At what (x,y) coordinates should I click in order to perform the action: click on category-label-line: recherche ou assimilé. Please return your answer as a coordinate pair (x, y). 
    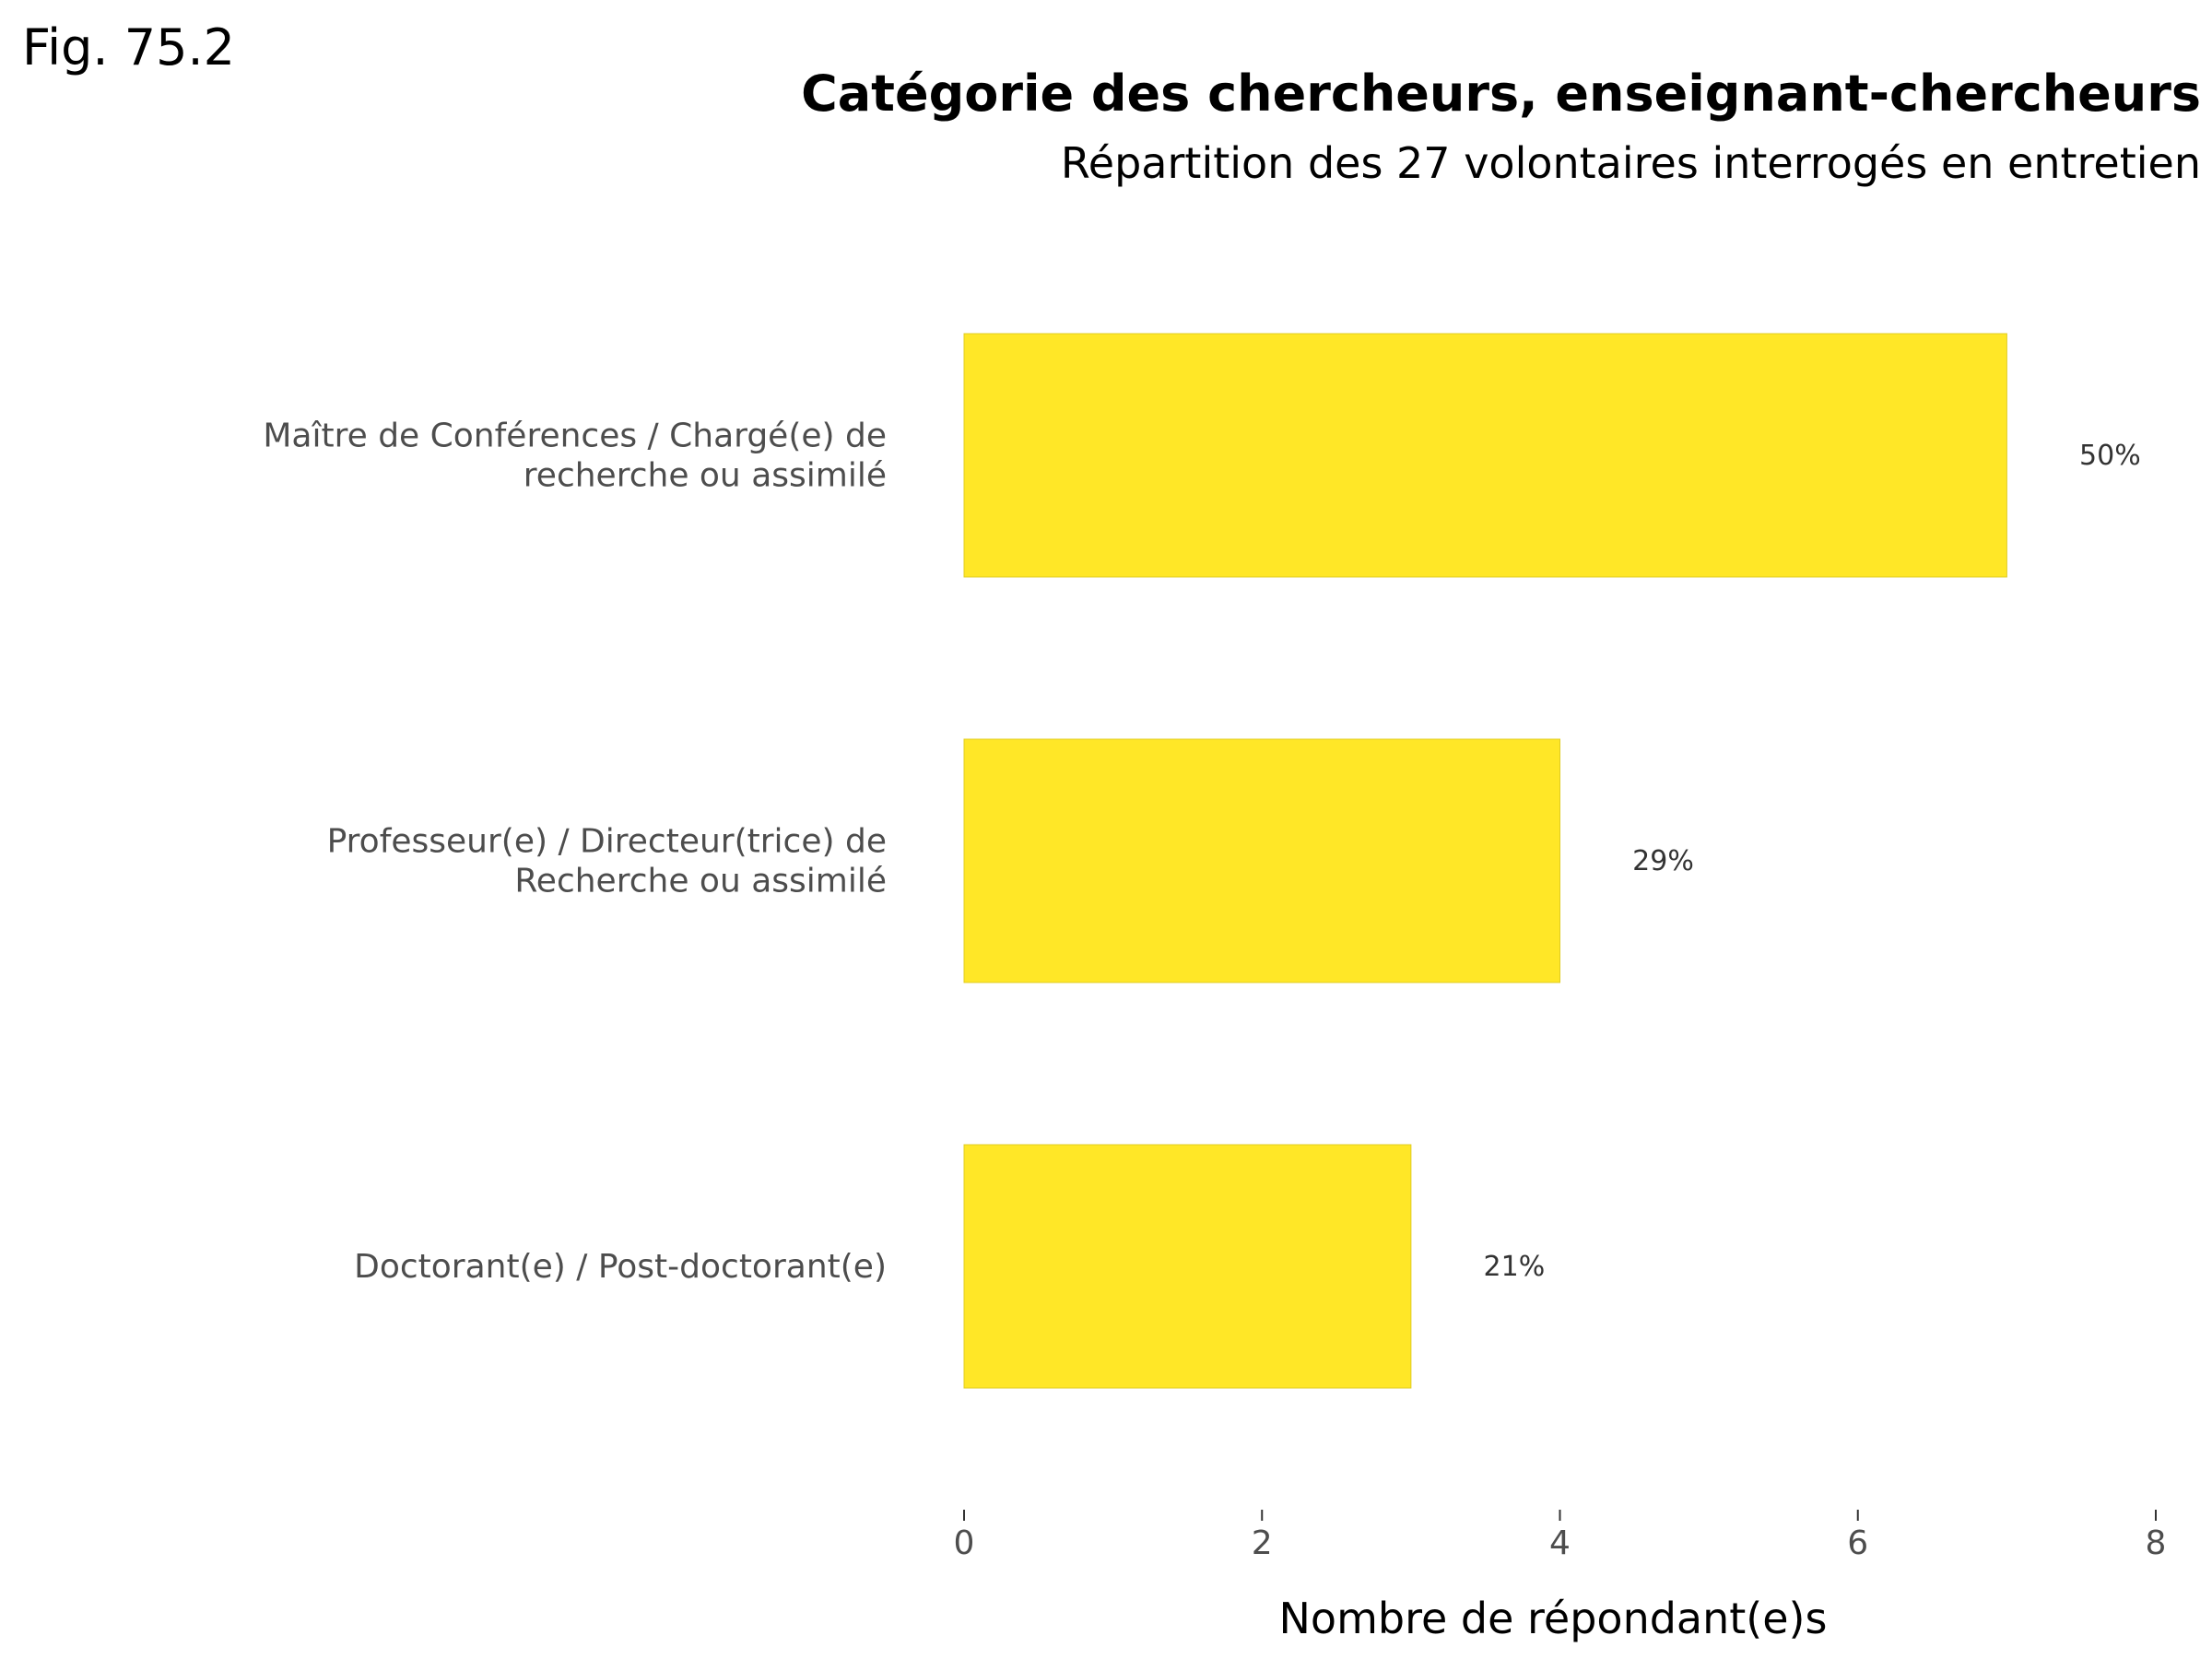
    Looking at the image, I should click on (705, 476).